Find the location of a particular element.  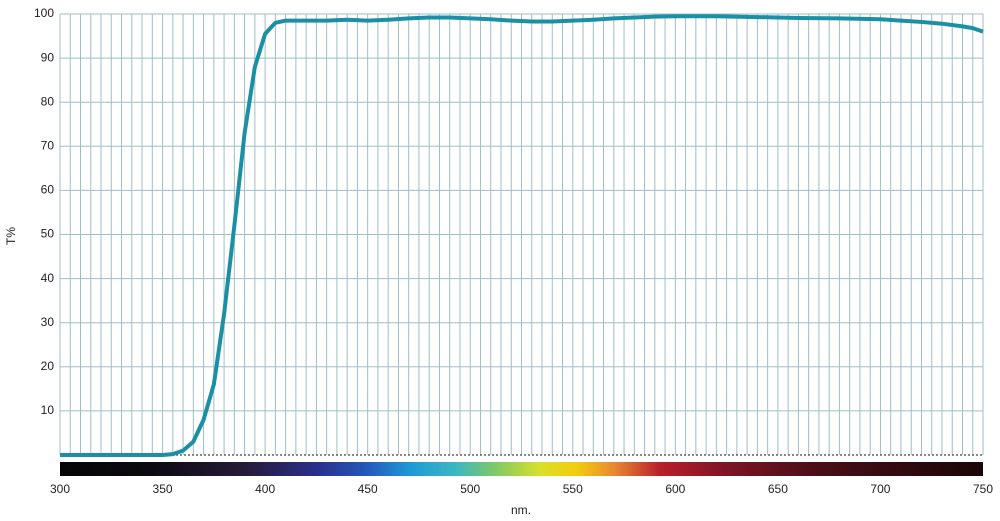

y-tick-label: 30 is located at coordinates (48, 322).